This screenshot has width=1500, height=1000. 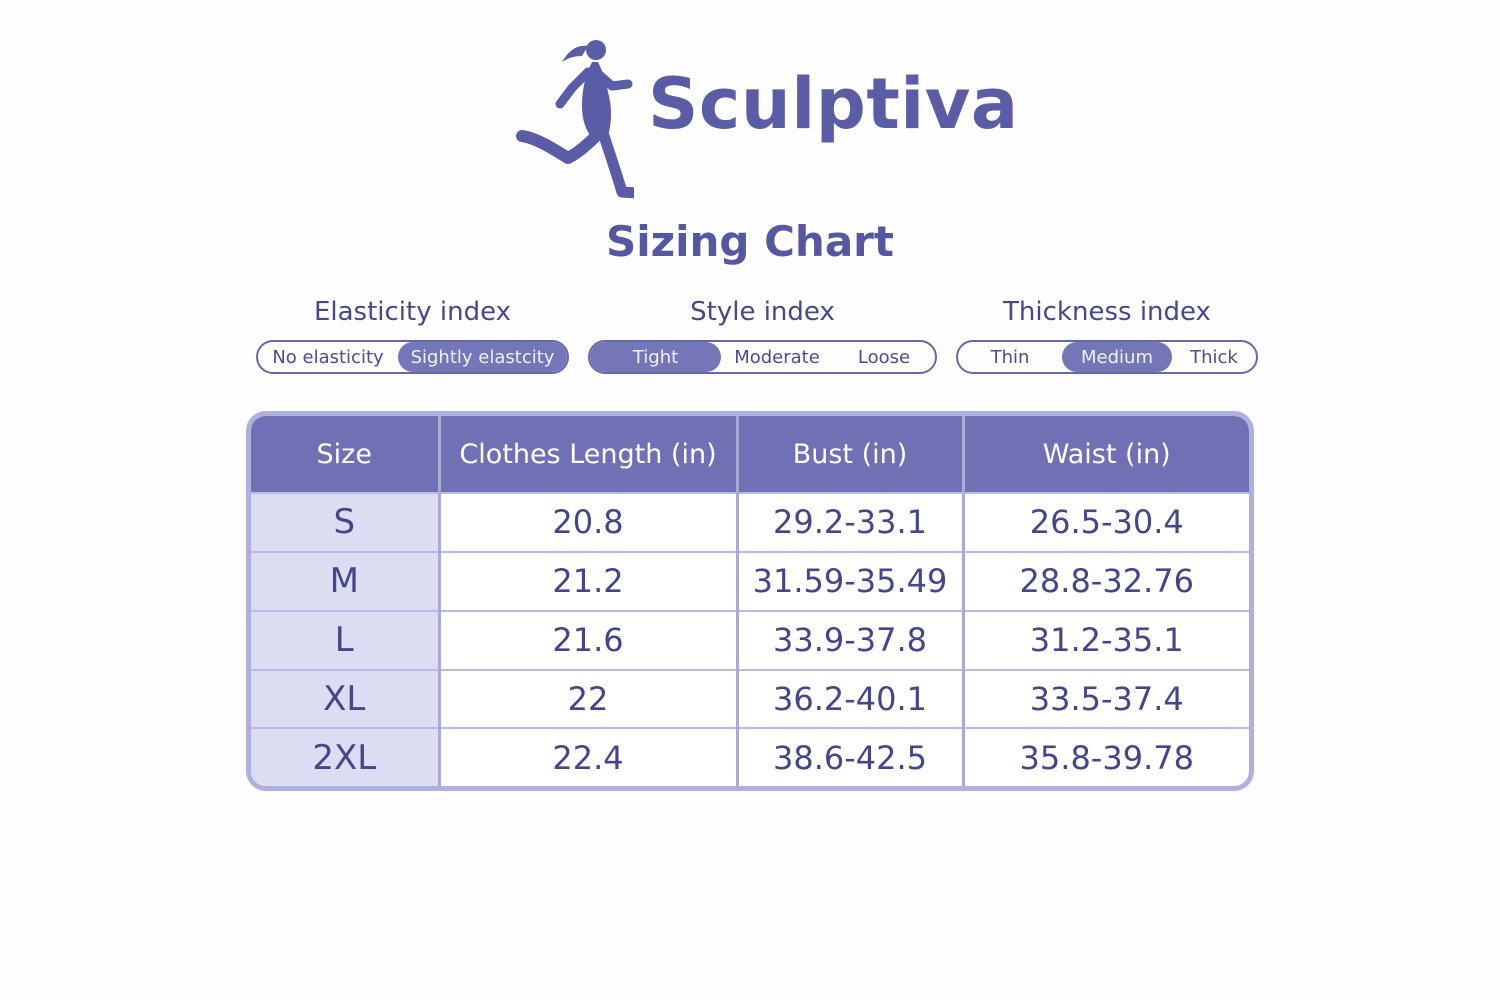 I want to click on table-row: M 21.2 31.59-35.49 28.8-32.76, so click(x=750, y=580).